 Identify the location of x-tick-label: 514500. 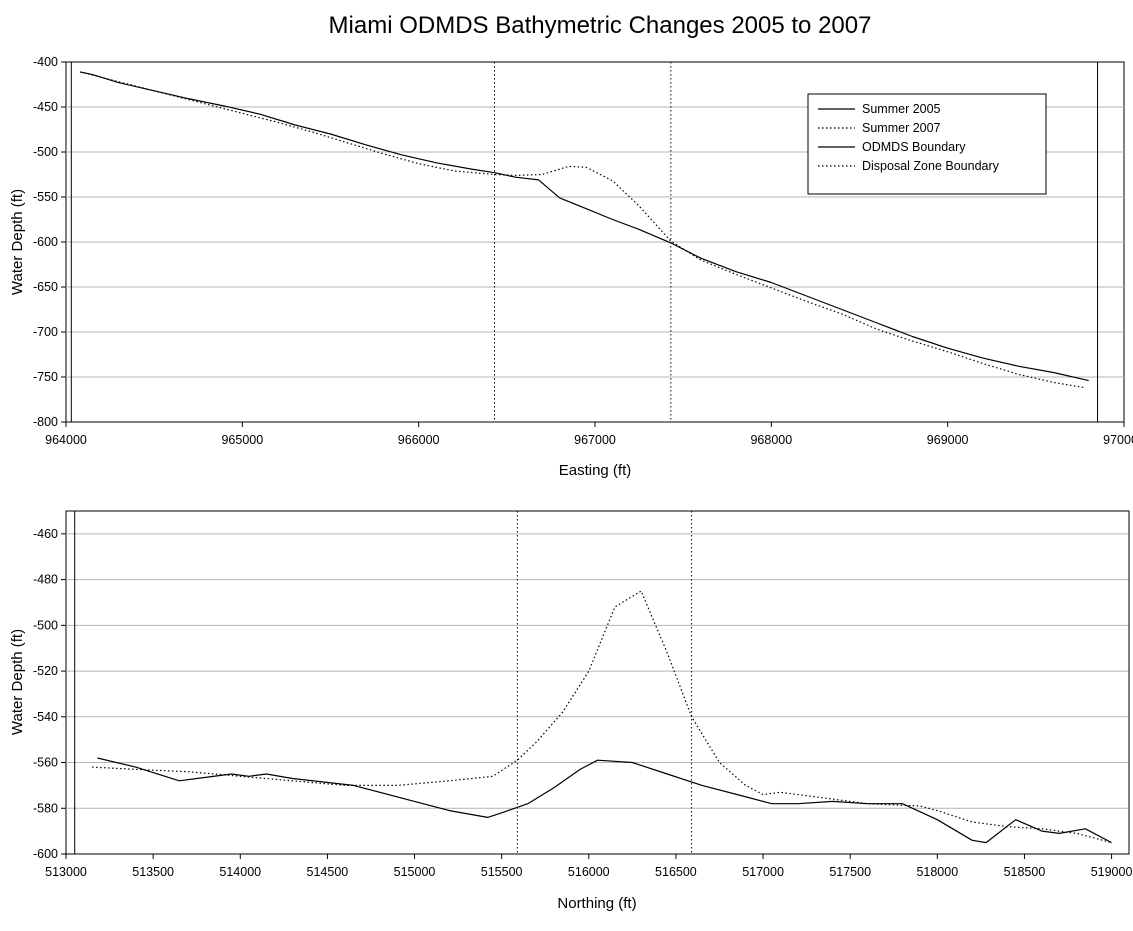
(328, 872).